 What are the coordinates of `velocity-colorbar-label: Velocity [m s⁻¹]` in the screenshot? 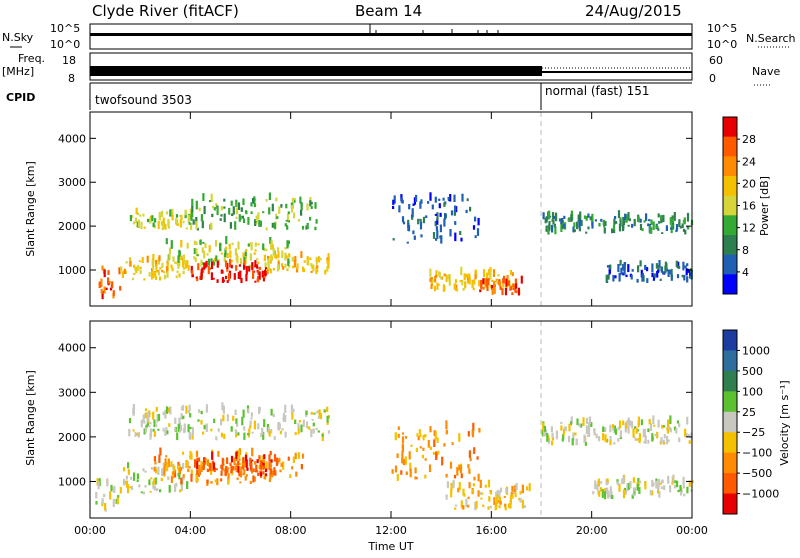 It's located at (784, 422).